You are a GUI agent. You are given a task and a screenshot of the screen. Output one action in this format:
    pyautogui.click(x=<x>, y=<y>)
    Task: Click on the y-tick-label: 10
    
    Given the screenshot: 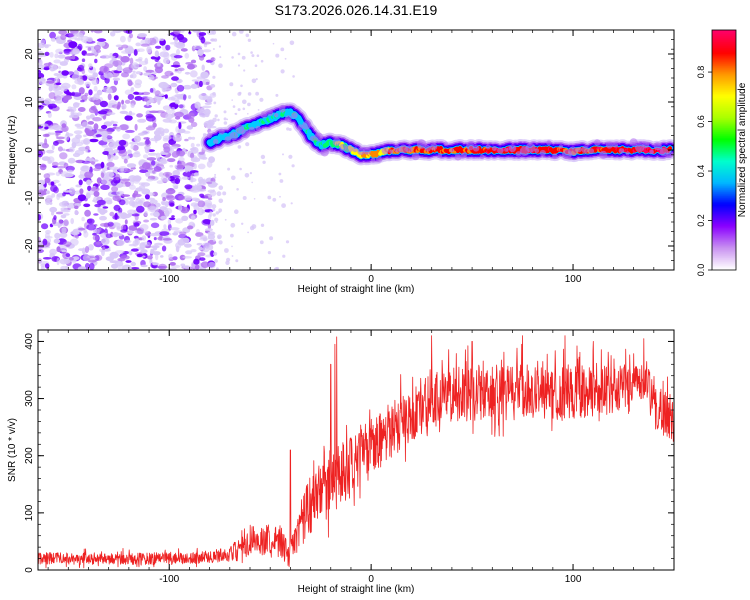 What is the action you would take?
    pyautogui.click(x=29, y=102)
    